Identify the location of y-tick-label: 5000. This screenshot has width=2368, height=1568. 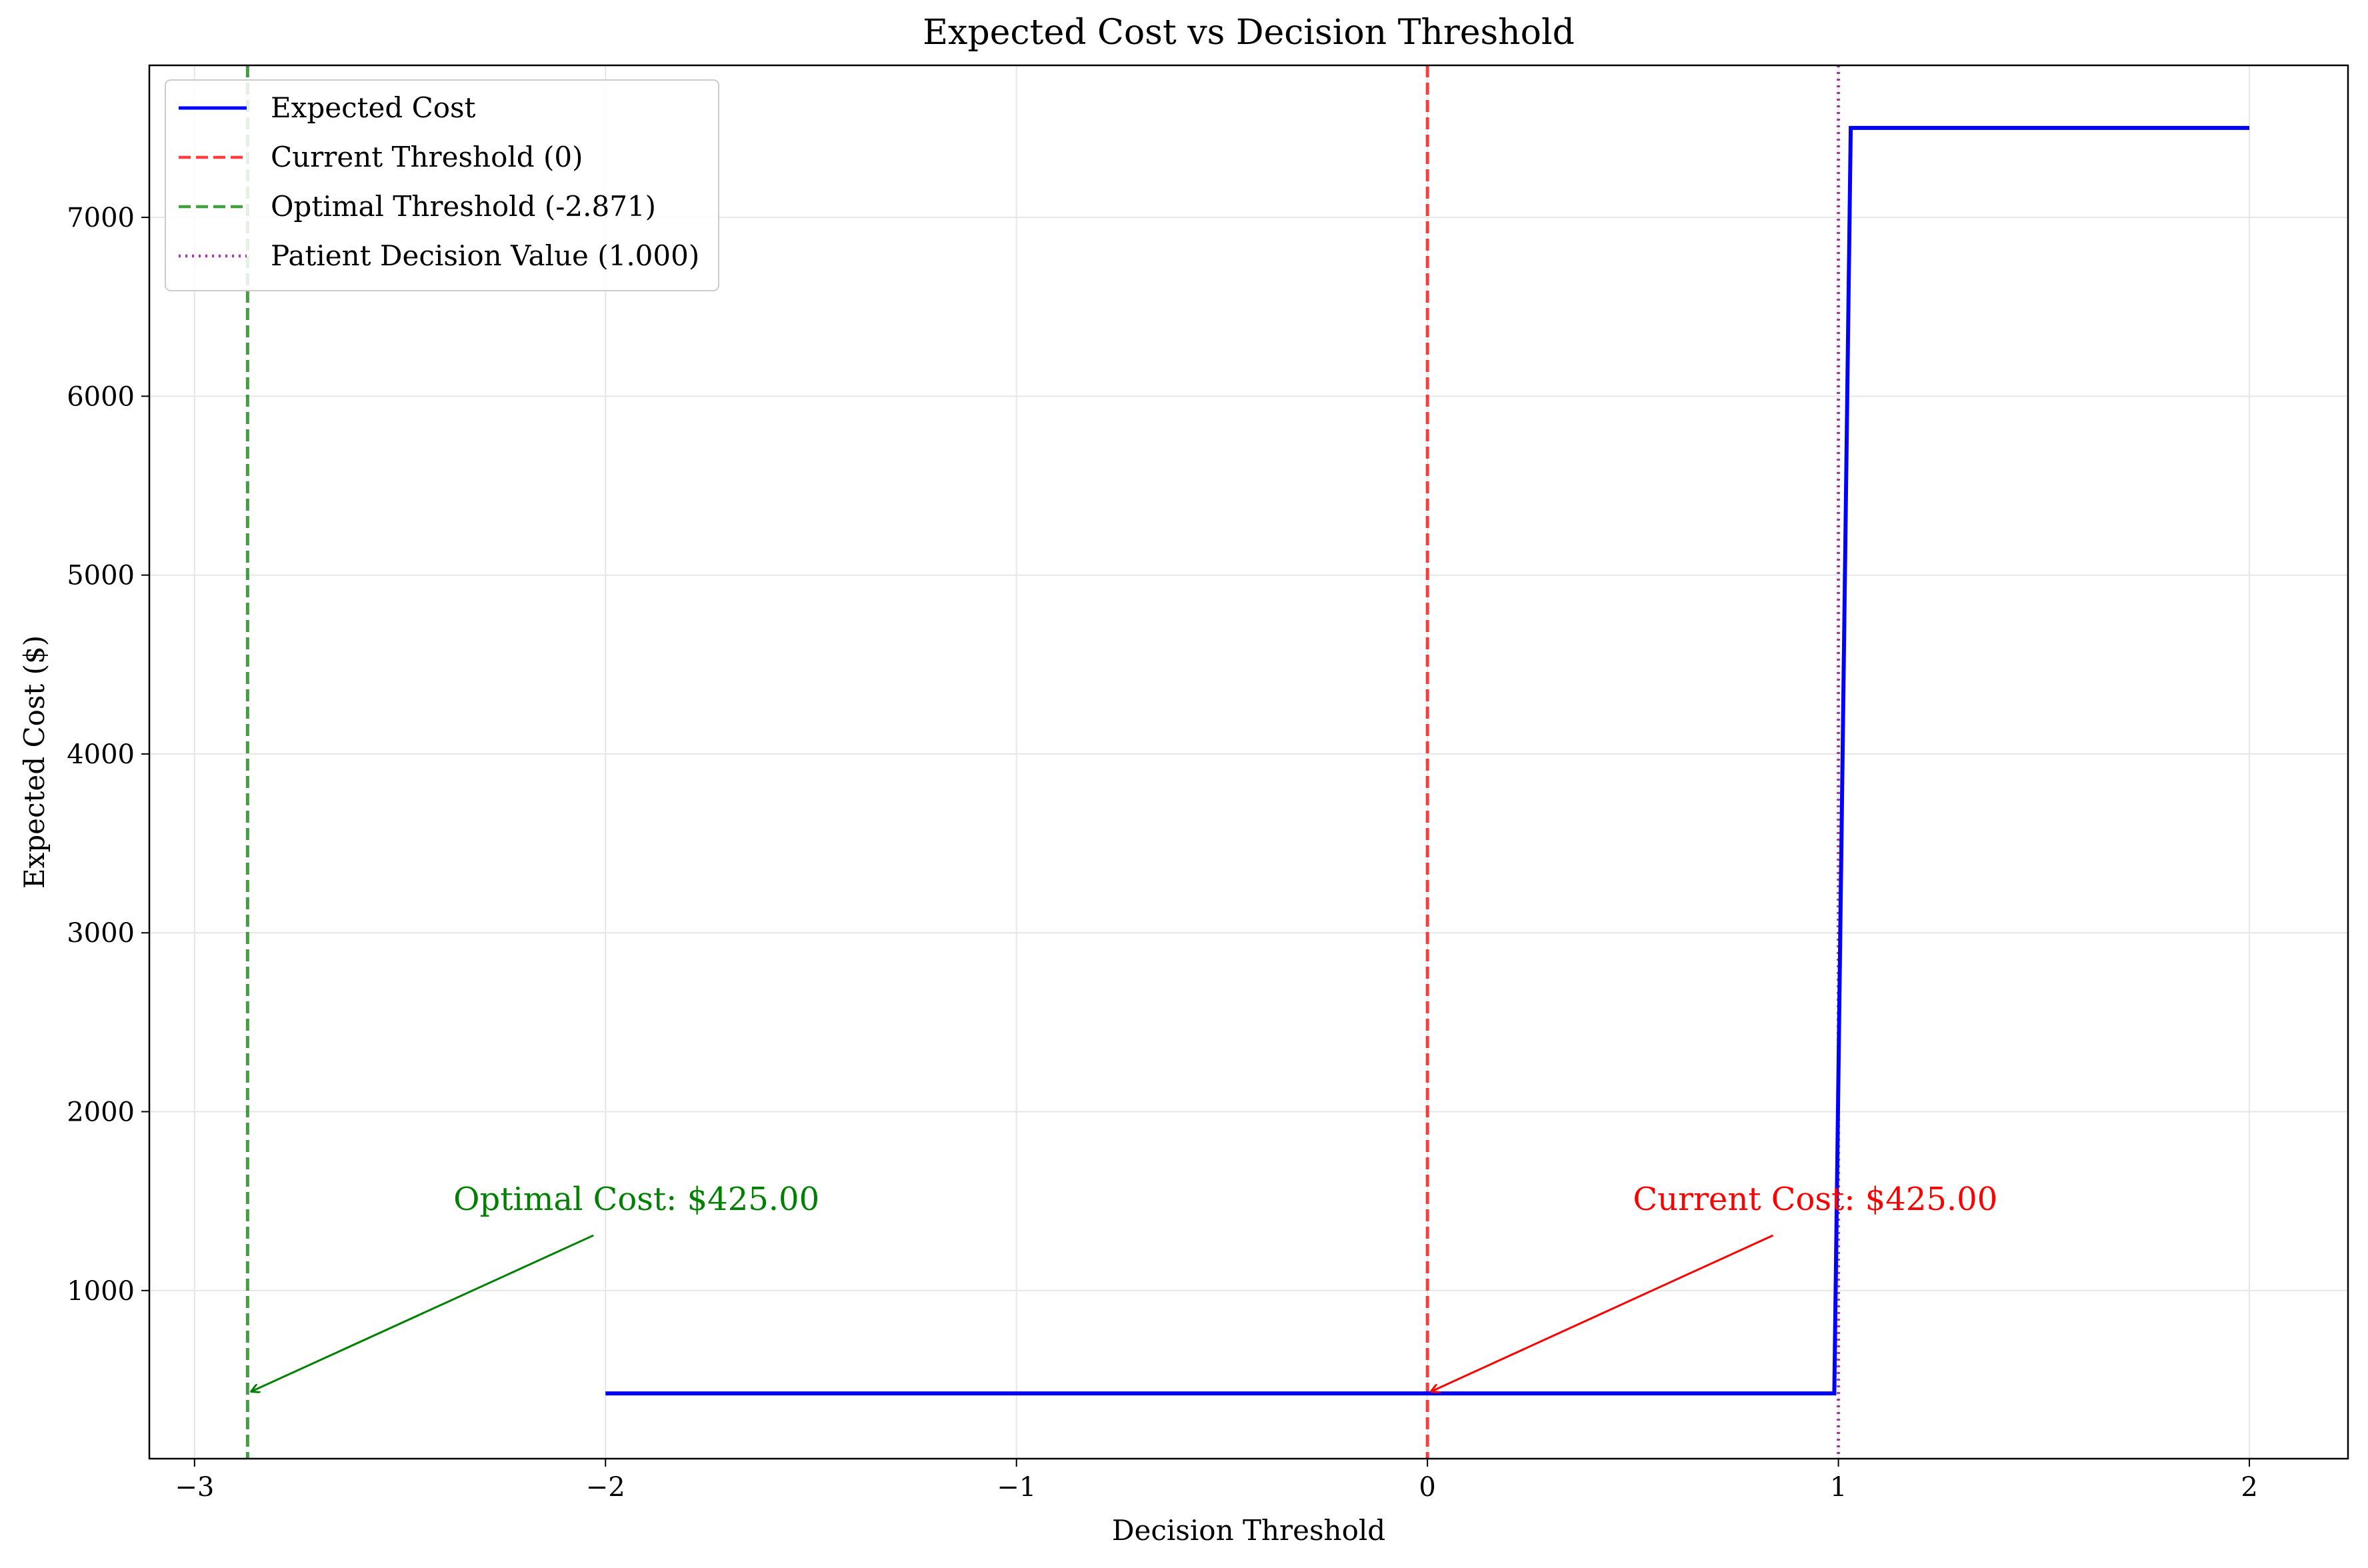
(101, 576).